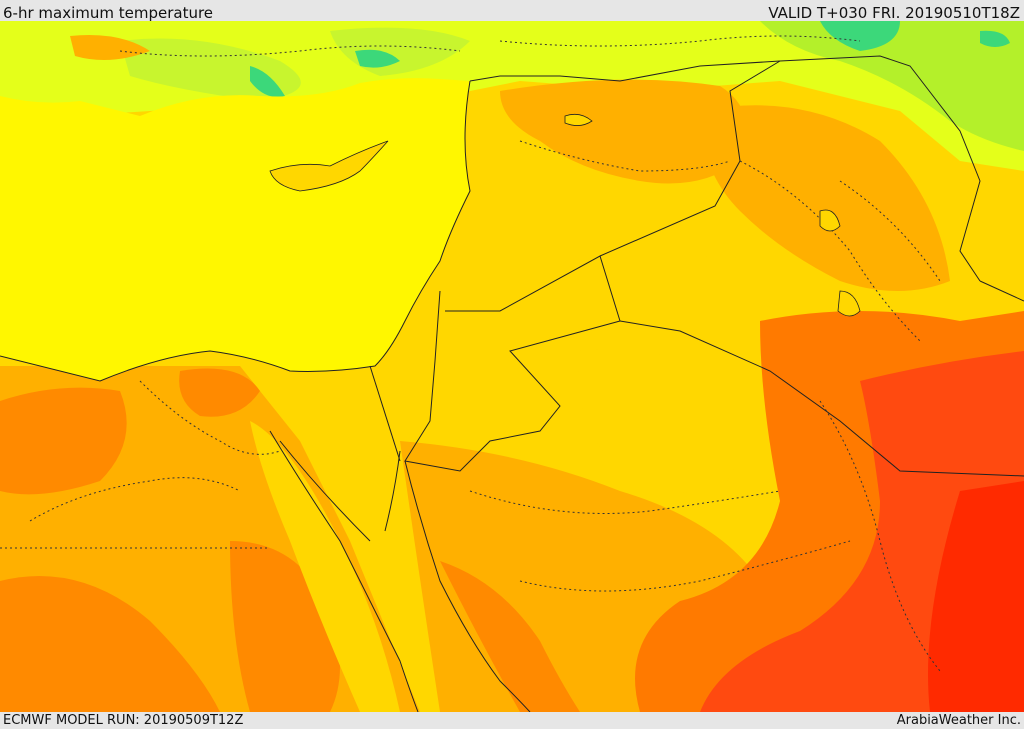  I want to click on kuwait-border, so click(1001, 291).